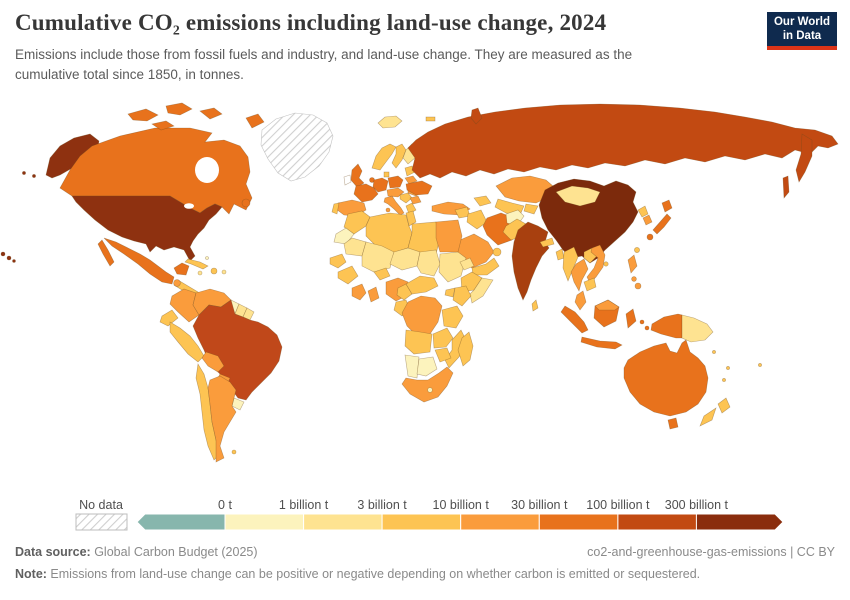 The width and height of the screenshot is (850, 600). I want to click on region-bahamas, so click(207, 258).